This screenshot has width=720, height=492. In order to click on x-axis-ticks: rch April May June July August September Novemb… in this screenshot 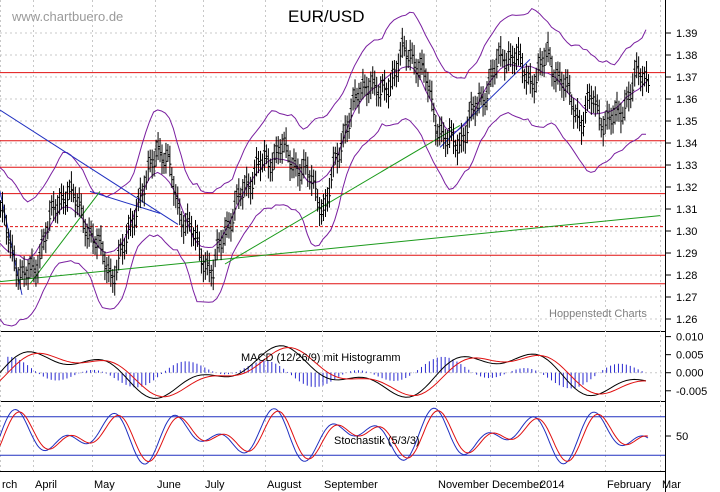, I will do `click(341, 485)`.